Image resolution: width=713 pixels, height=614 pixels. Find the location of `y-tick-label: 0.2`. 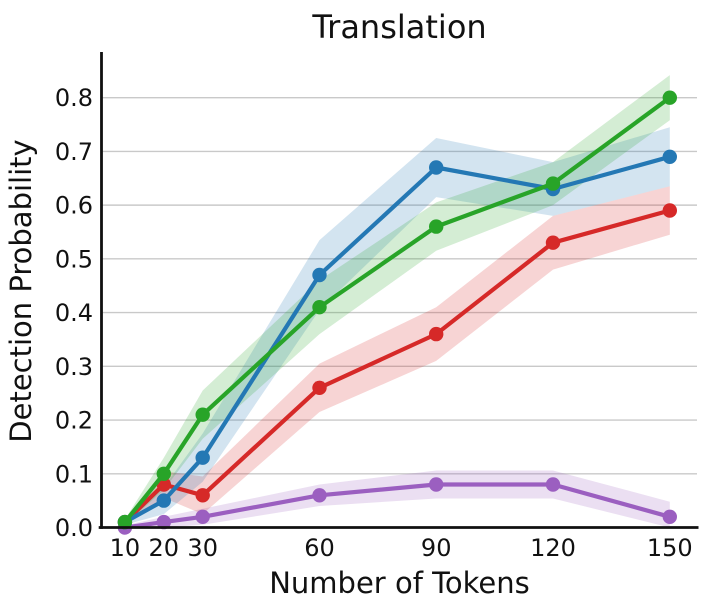

y-tick-label: 0.2 is located at coordinates (74, 421).